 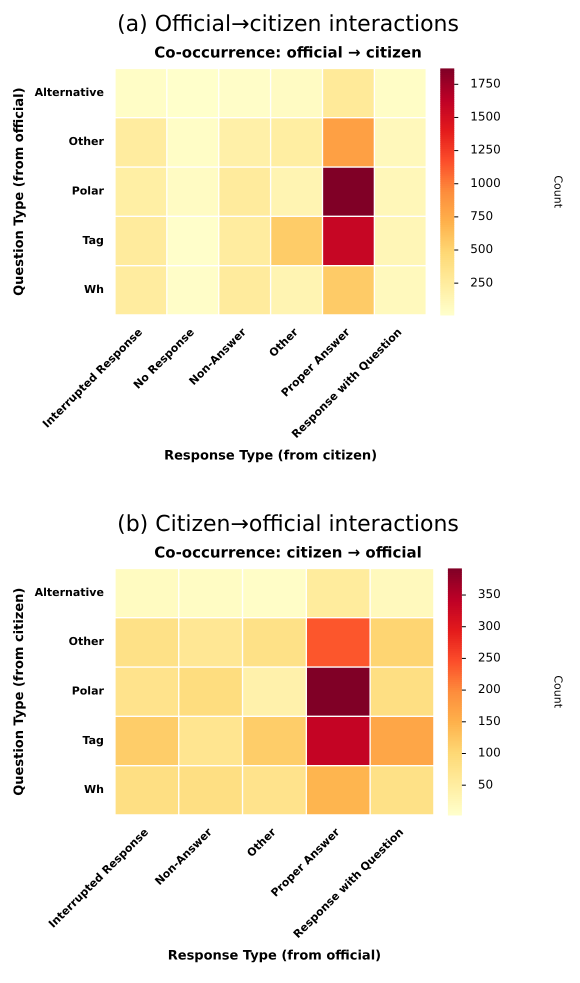 I want to click on chart-subtitle: Co-occurrence: citizen → official, so click(x=288, y=552).